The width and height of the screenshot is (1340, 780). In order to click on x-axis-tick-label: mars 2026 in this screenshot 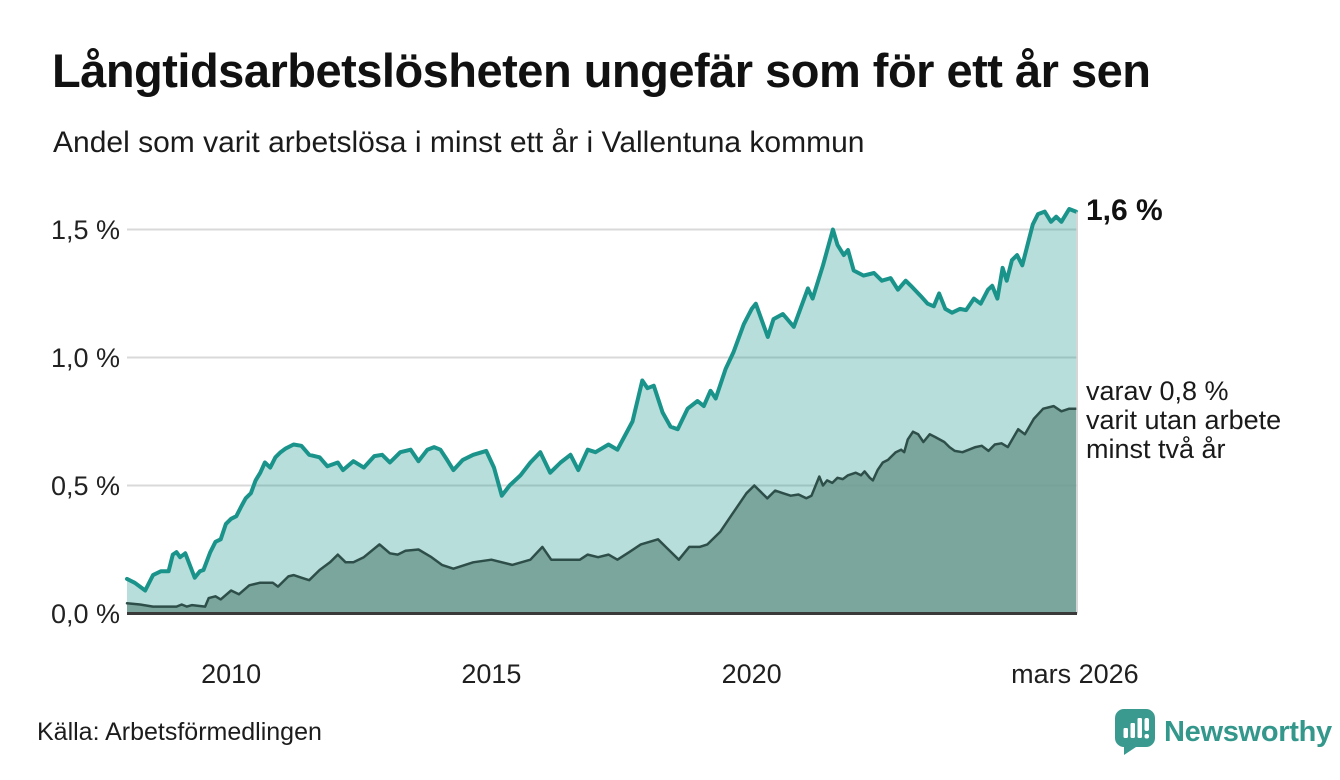, I will do `click(1075, 674)`.